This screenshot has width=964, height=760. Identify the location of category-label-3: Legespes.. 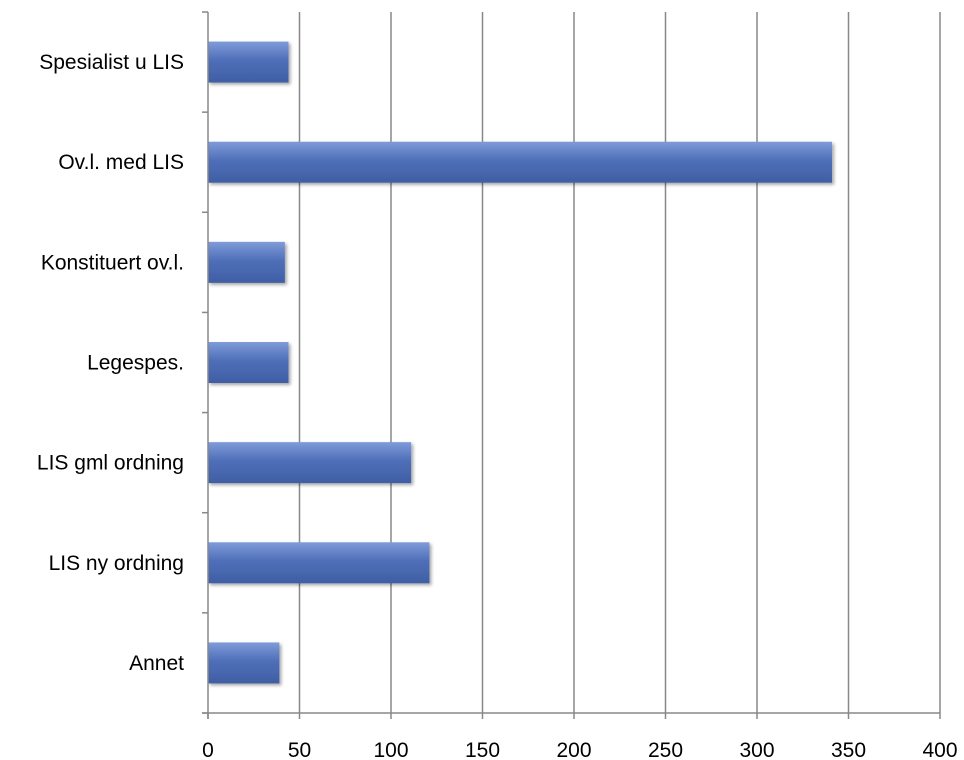
(135, 363).